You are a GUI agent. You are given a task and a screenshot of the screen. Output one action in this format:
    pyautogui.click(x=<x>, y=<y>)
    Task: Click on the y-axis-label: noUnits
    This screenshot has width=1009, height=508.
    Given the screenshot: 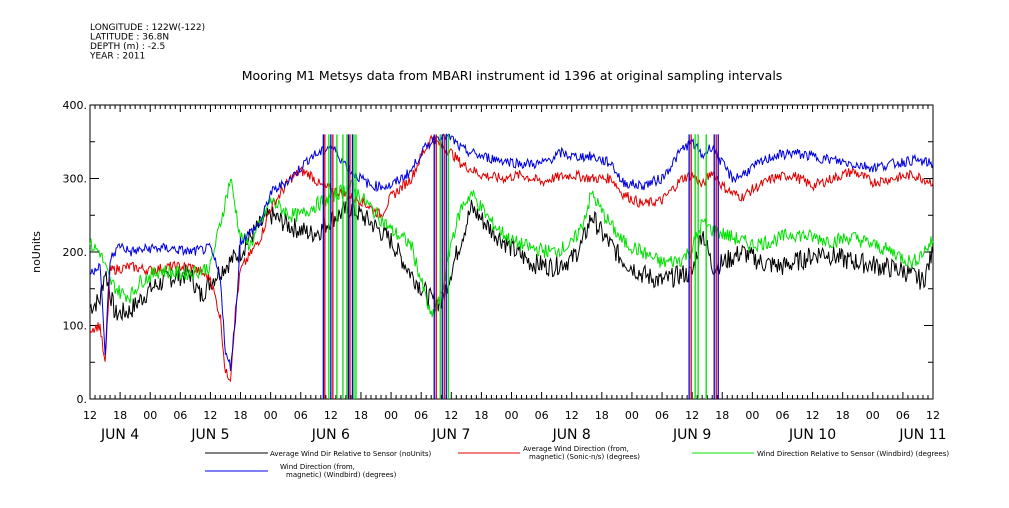 What is the action you would take?
    pyautogui.click(x=36, y=252)
    